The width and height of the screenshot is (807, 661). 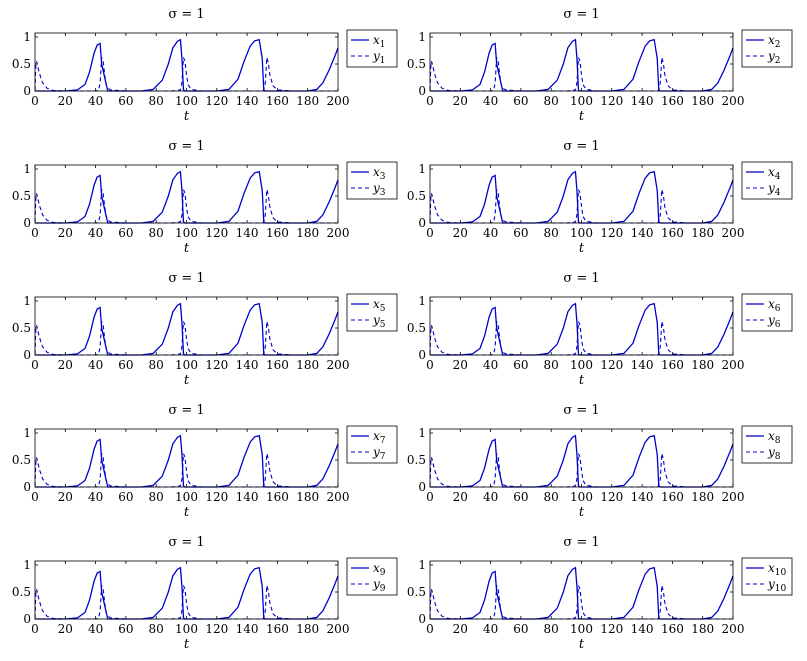 I want to click on legend-entry-x2: x2, so click(x=774, y=41).